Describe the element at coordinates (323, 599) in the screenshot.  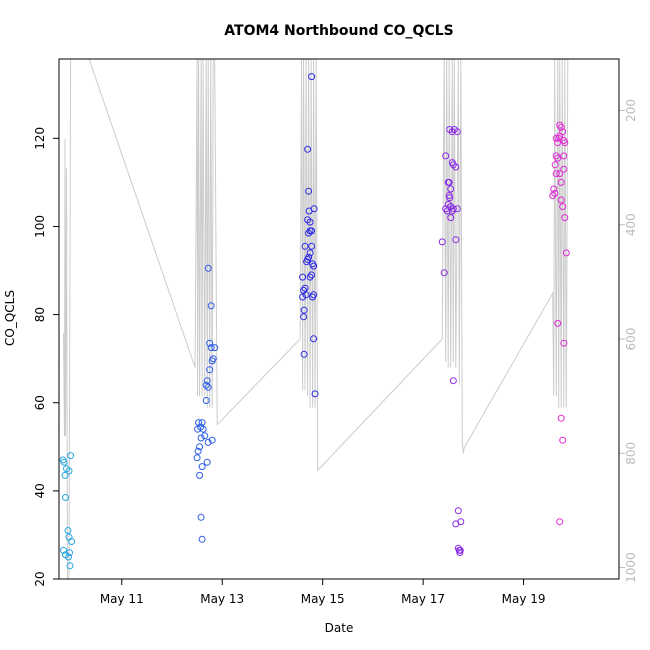
I see `x-tick-label-2: May 15` at that location.